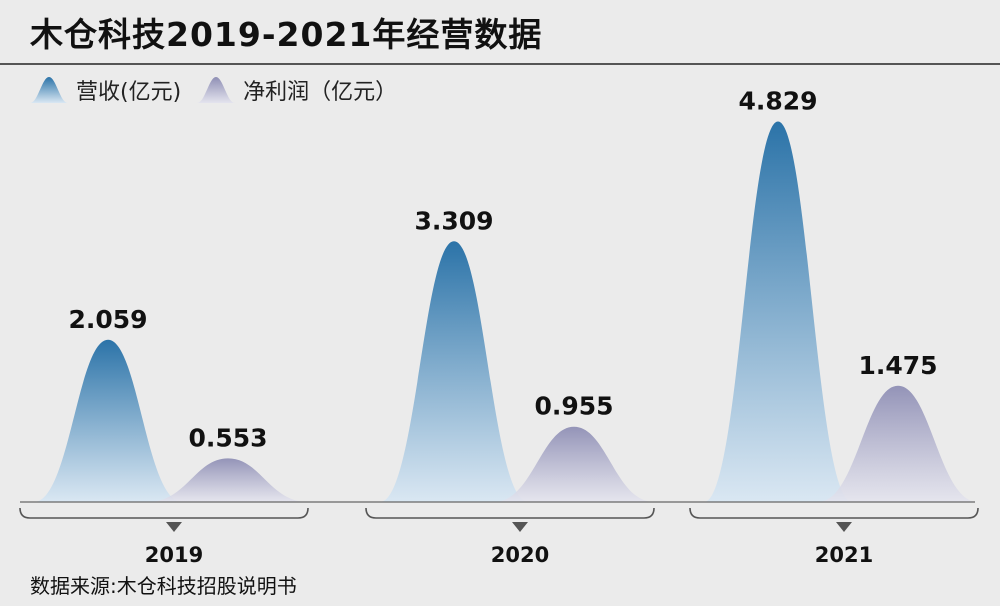 The height and width of the screenshot is (606, 1000). I want to click on bar-profit-2021, so click(898, 443).